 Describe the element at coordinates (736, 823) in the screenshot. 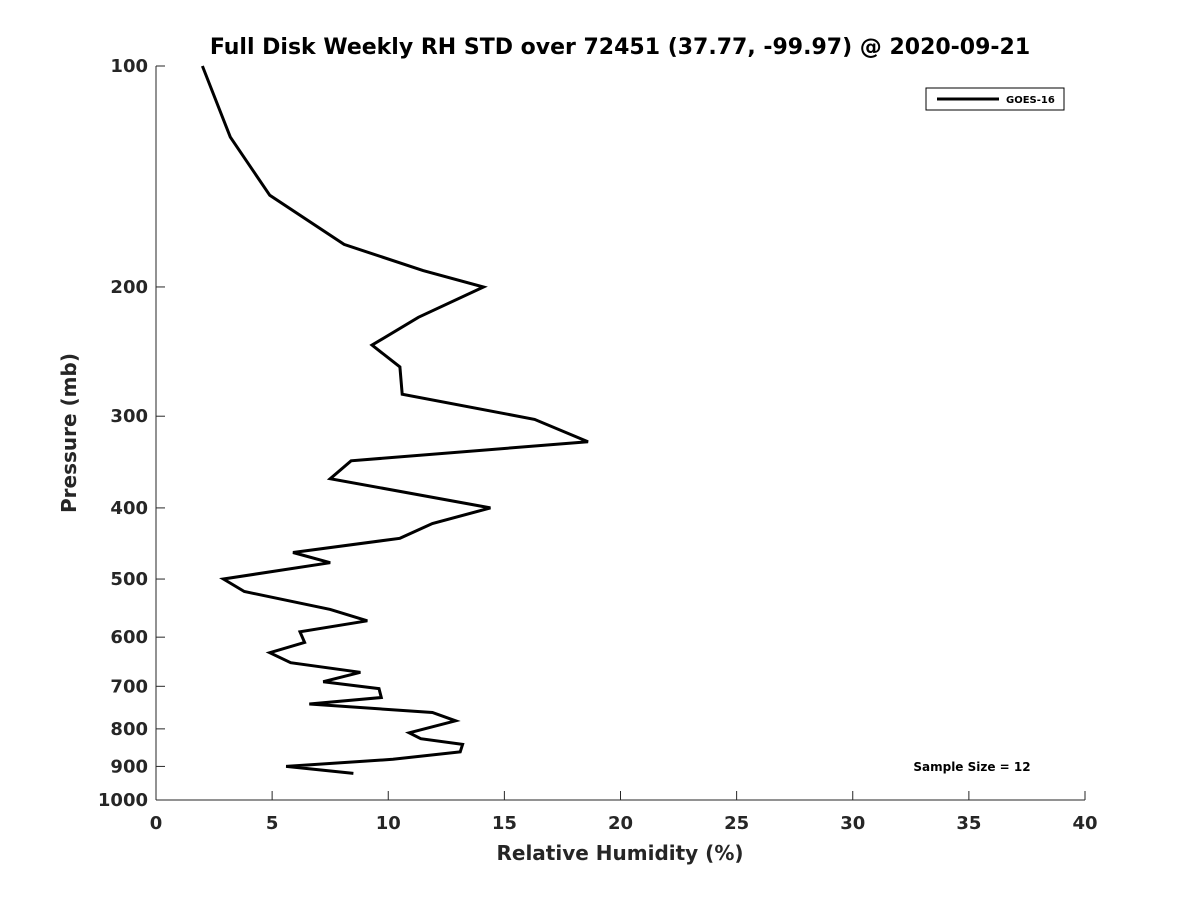

I see `x-tick-label: 25` at that location.